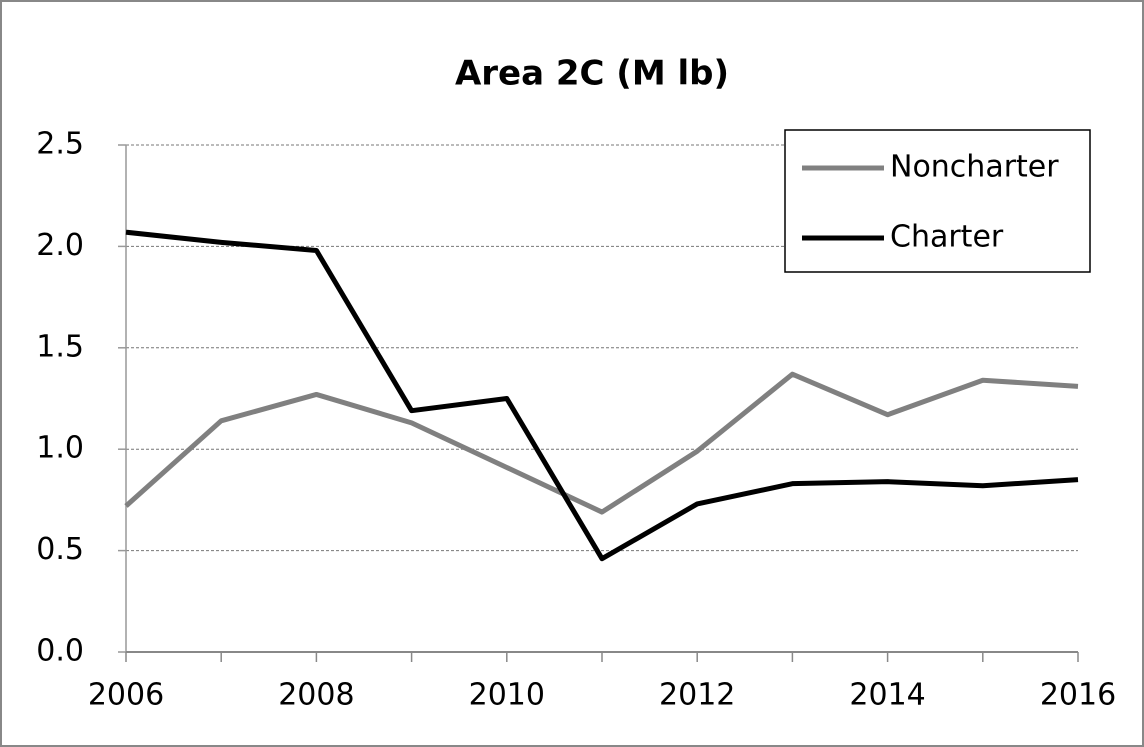 The height and width of the screenshot is (747, 1144). Describe the element at coordinates (887, 695) in the screenshot. I see `x-tick-label: 2014` at that location.